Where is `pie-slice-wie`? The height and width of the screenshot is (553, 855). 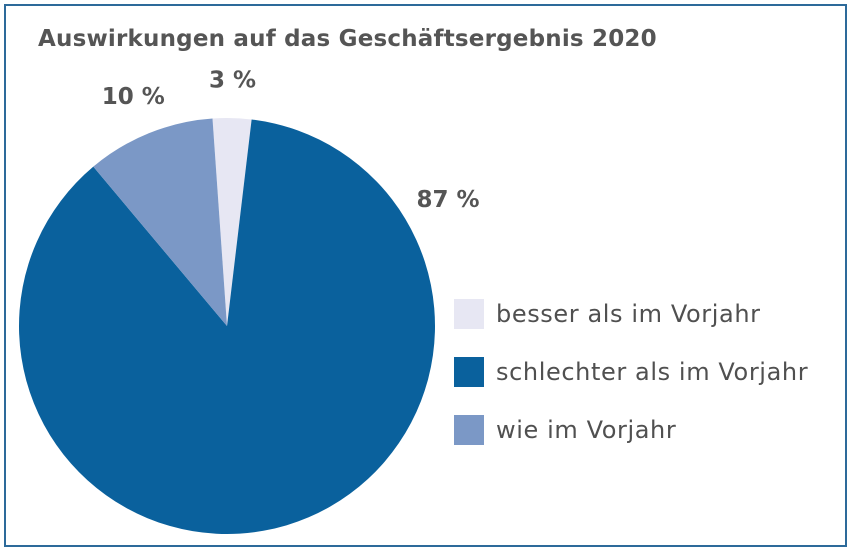
pie-slice-wie is located at coordinates (160, 222).